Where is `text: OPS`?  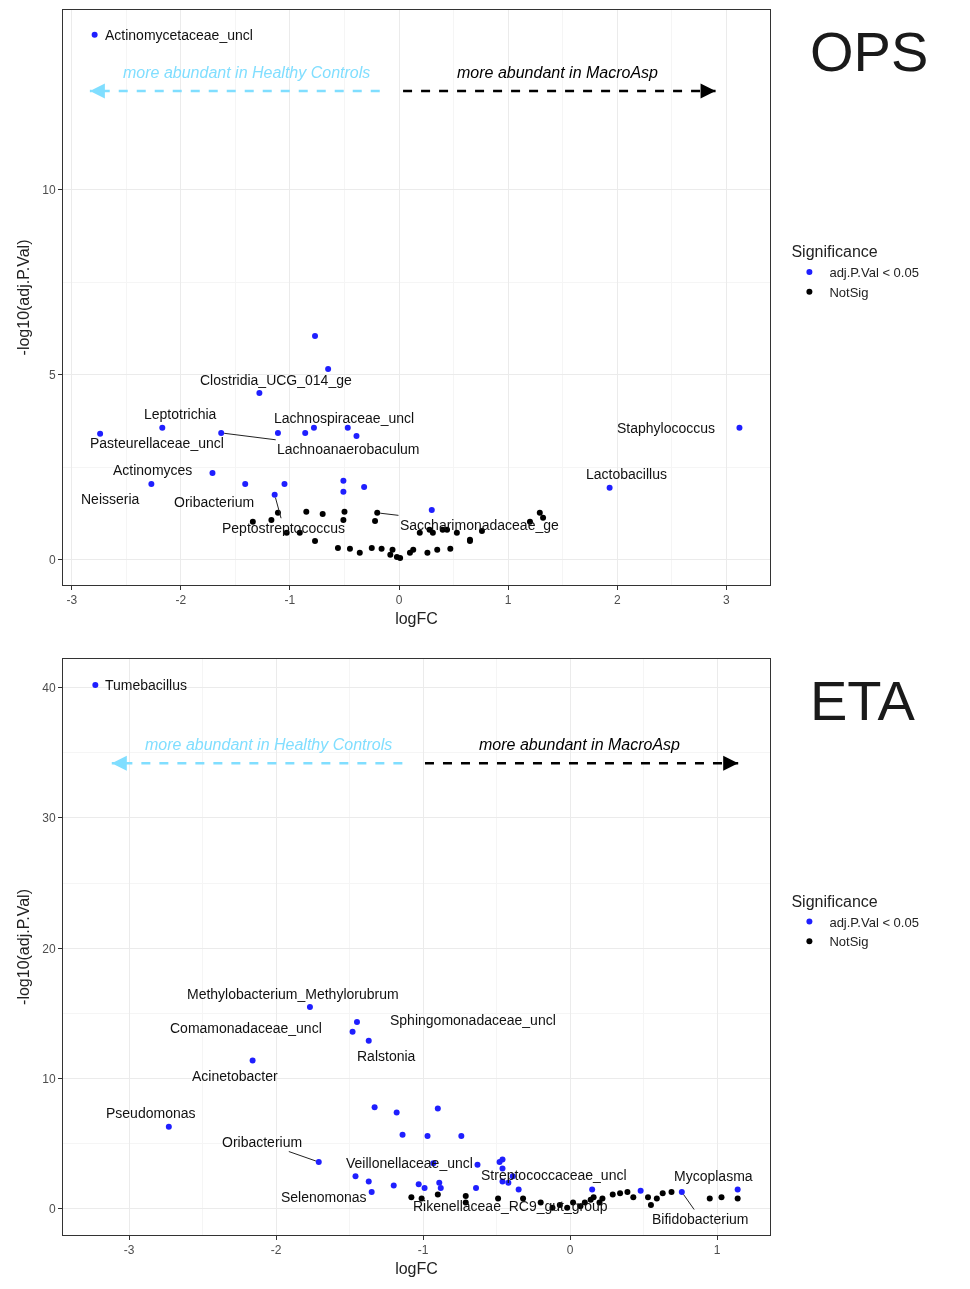
text: OPS is located at coordinates (869, 51).